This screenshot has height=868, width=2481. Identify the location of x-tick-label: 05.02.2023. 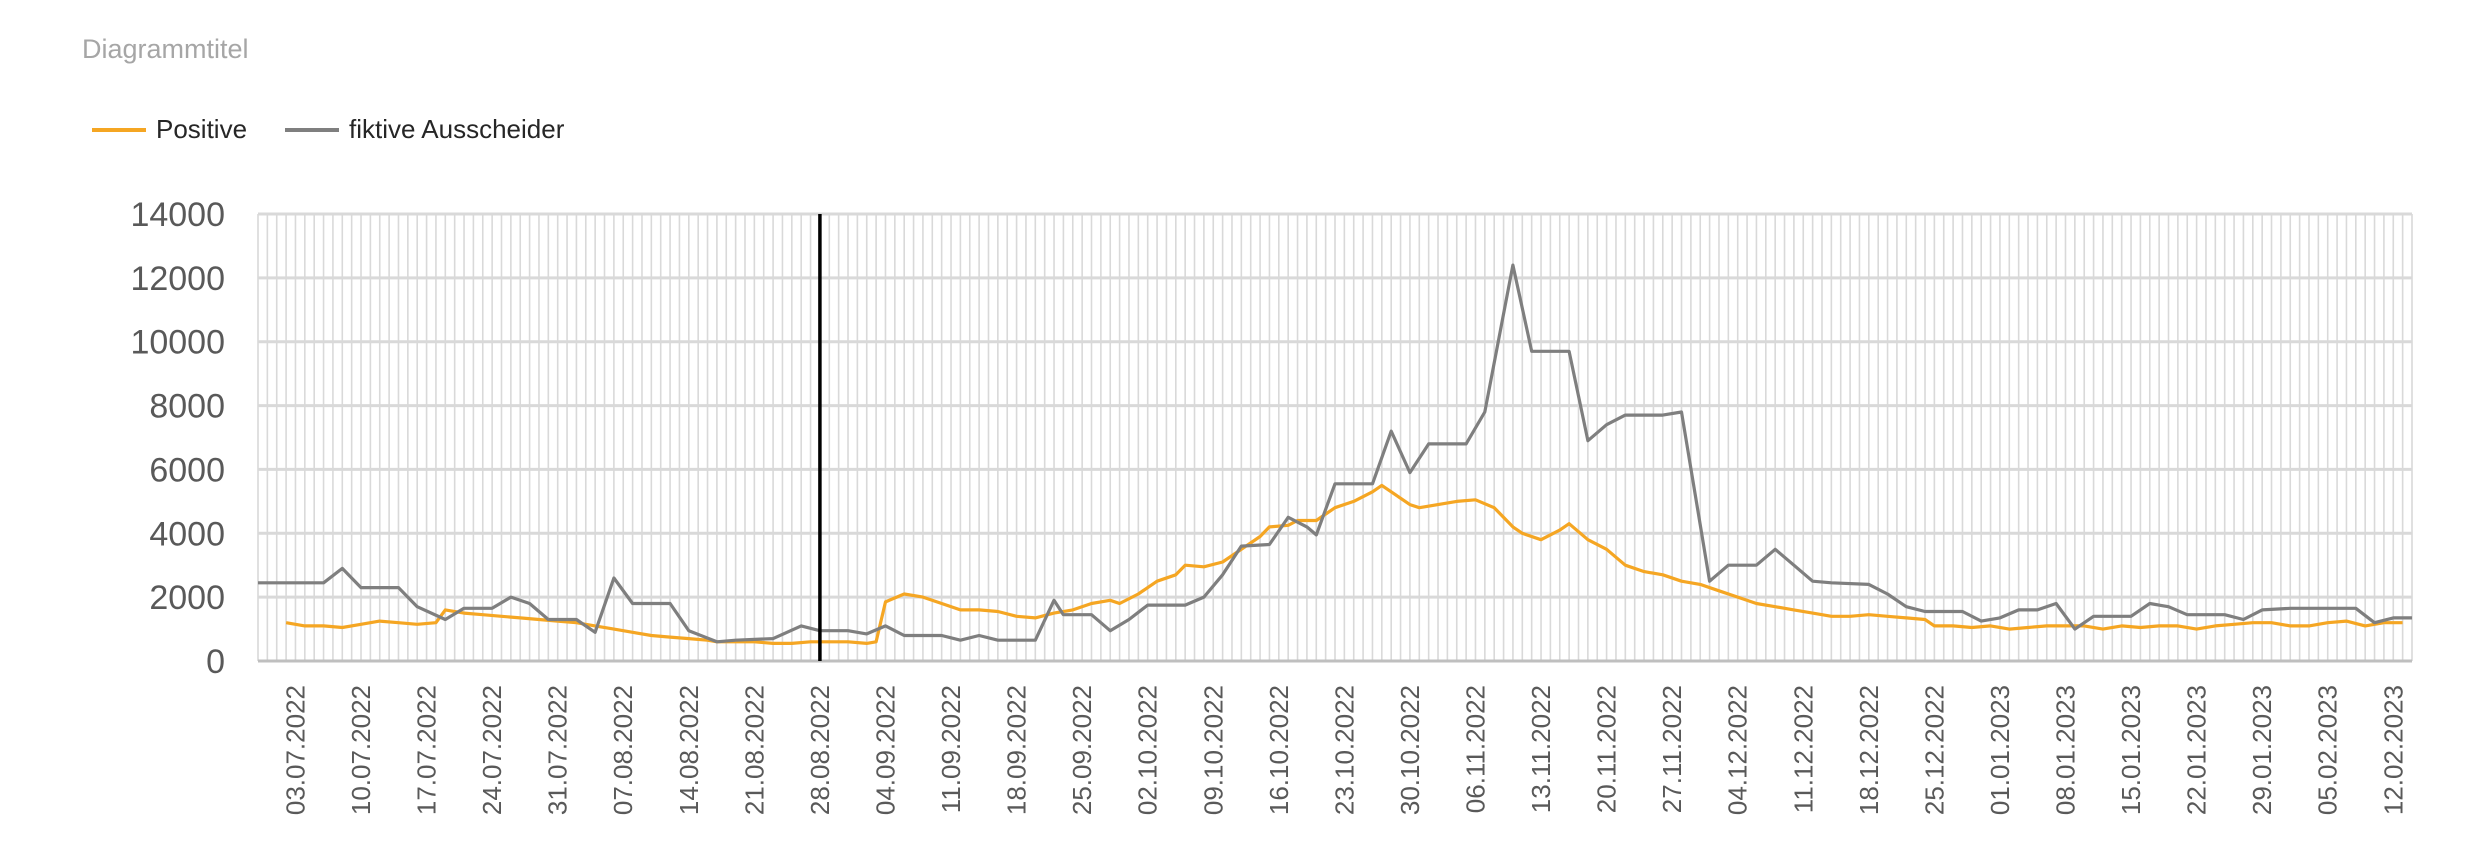
(2328, 750).